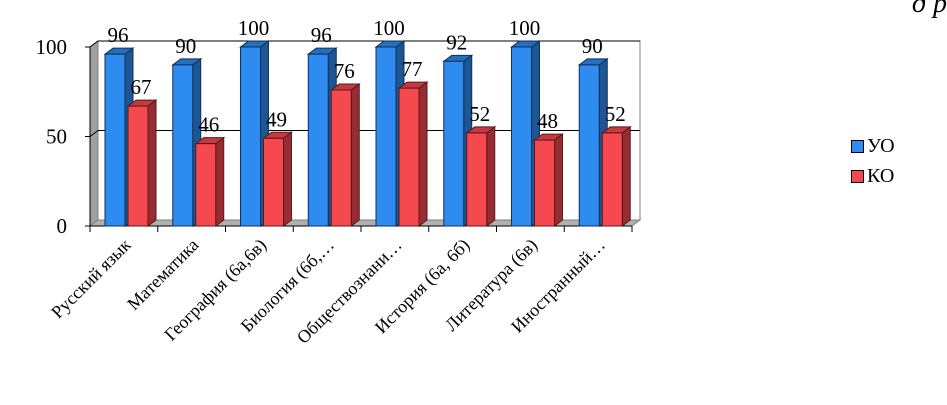 The height and width of the screenshot is (405, 947). I want to click on legend-swatch-uo, so click(857, 146).